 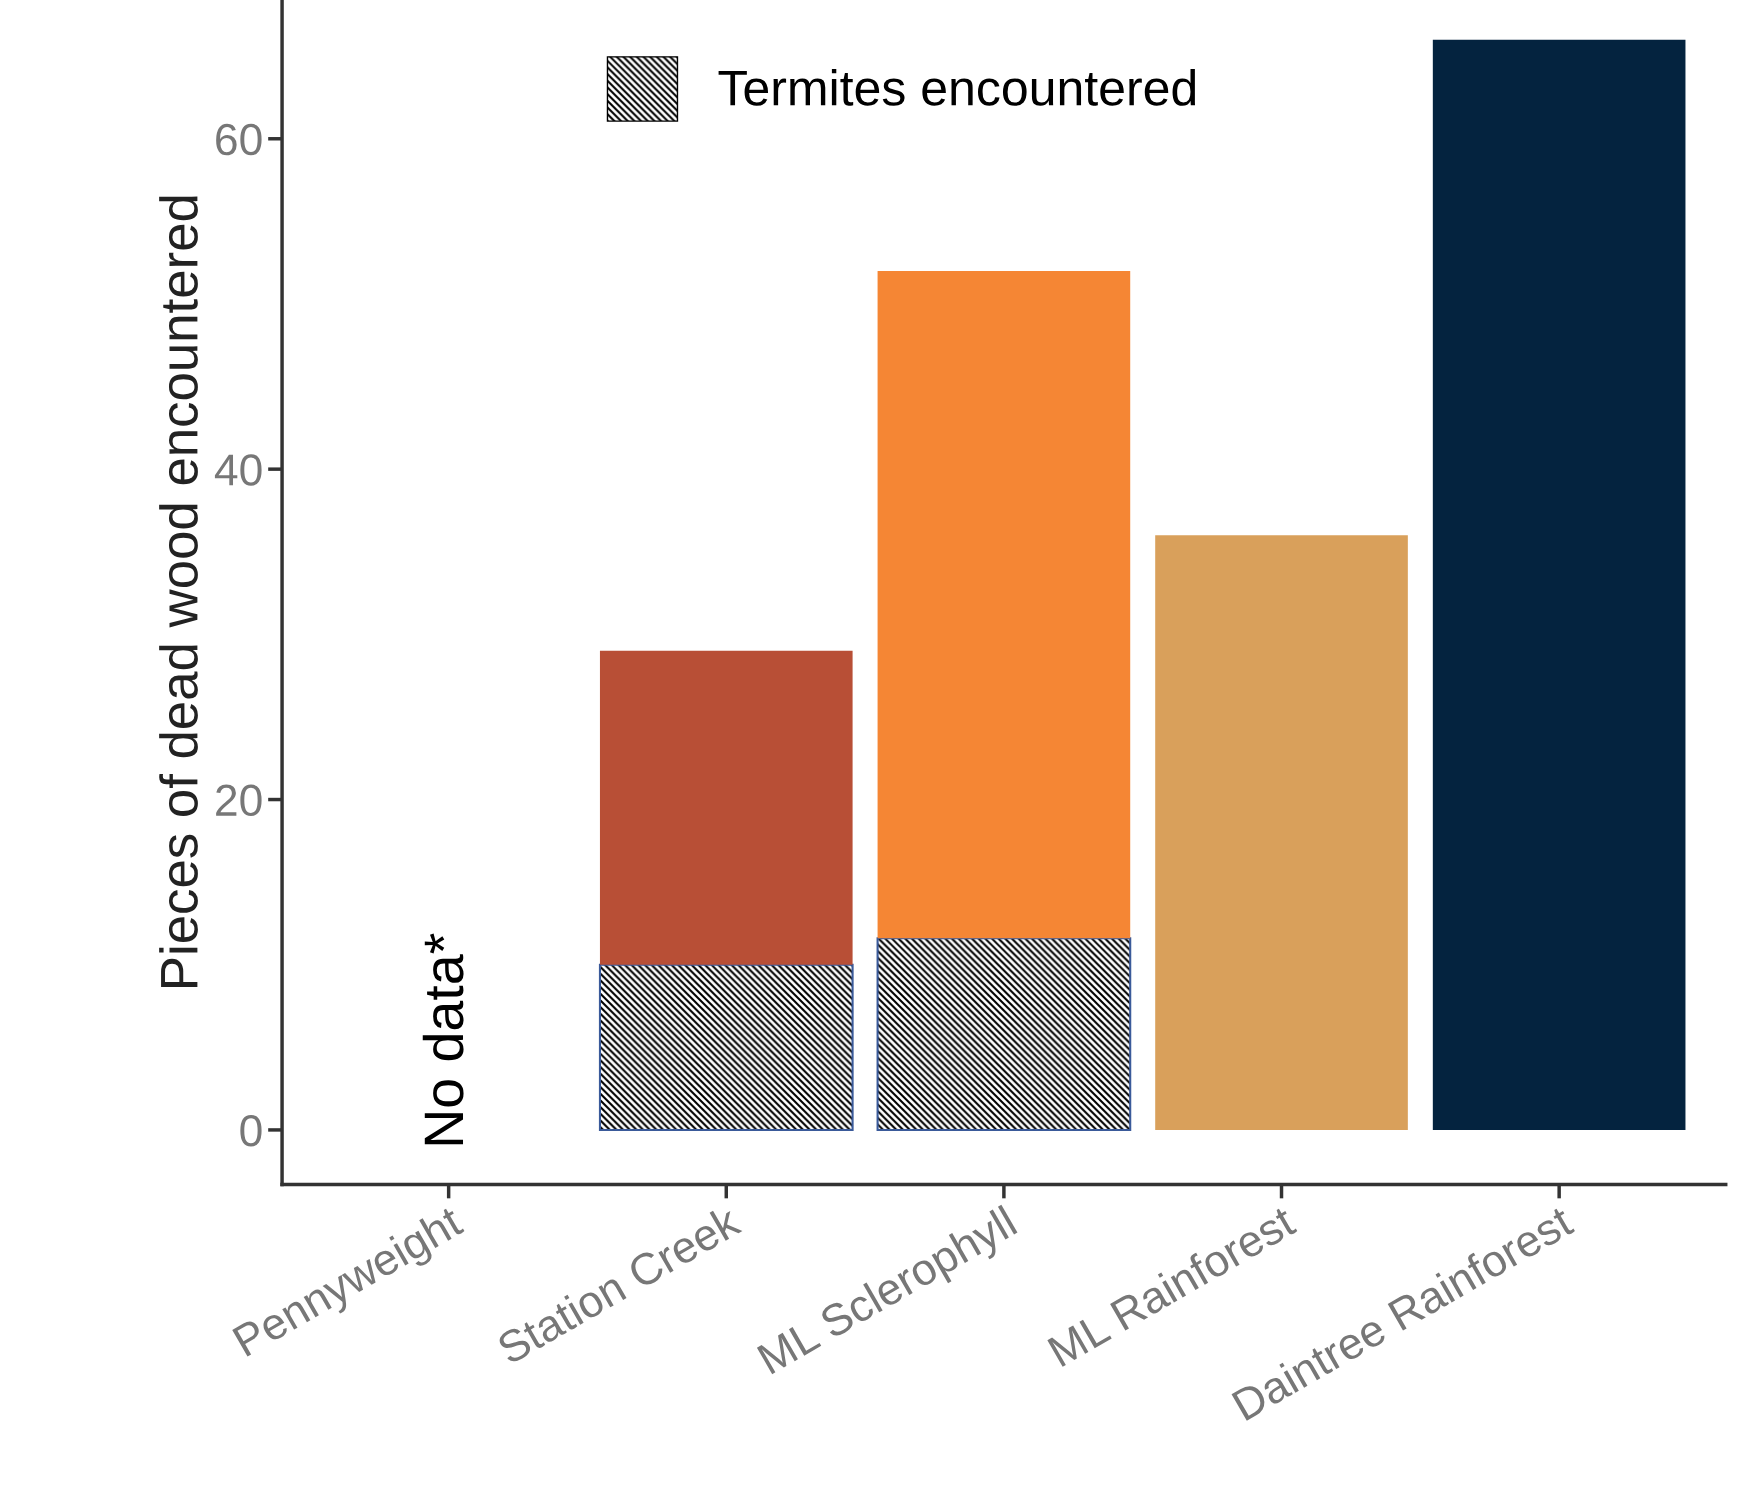 I want to click on y-tick-label: 0, so click(x=251, y=1131).